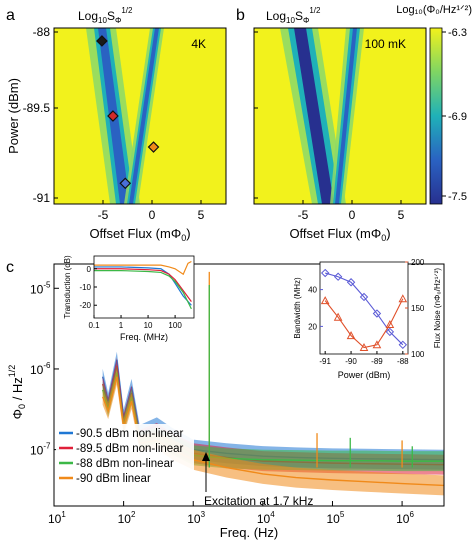 This screenshot has width=474, height=555. I want to click on panel-c-xaxis: 10¹ 10² 10³ 10⁴ 10⁵ 10⁶, so click(231, 513).